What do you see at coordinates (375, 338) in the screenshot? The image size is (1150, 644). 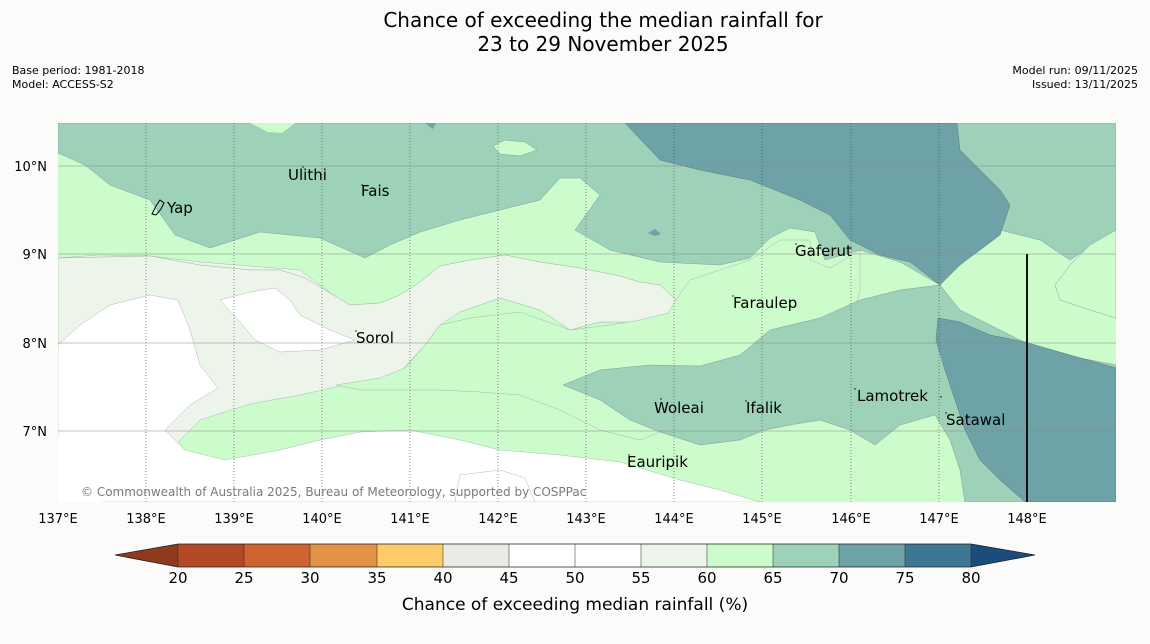 I see `place-sorol: Sorol` at bounding box center [375, 338].